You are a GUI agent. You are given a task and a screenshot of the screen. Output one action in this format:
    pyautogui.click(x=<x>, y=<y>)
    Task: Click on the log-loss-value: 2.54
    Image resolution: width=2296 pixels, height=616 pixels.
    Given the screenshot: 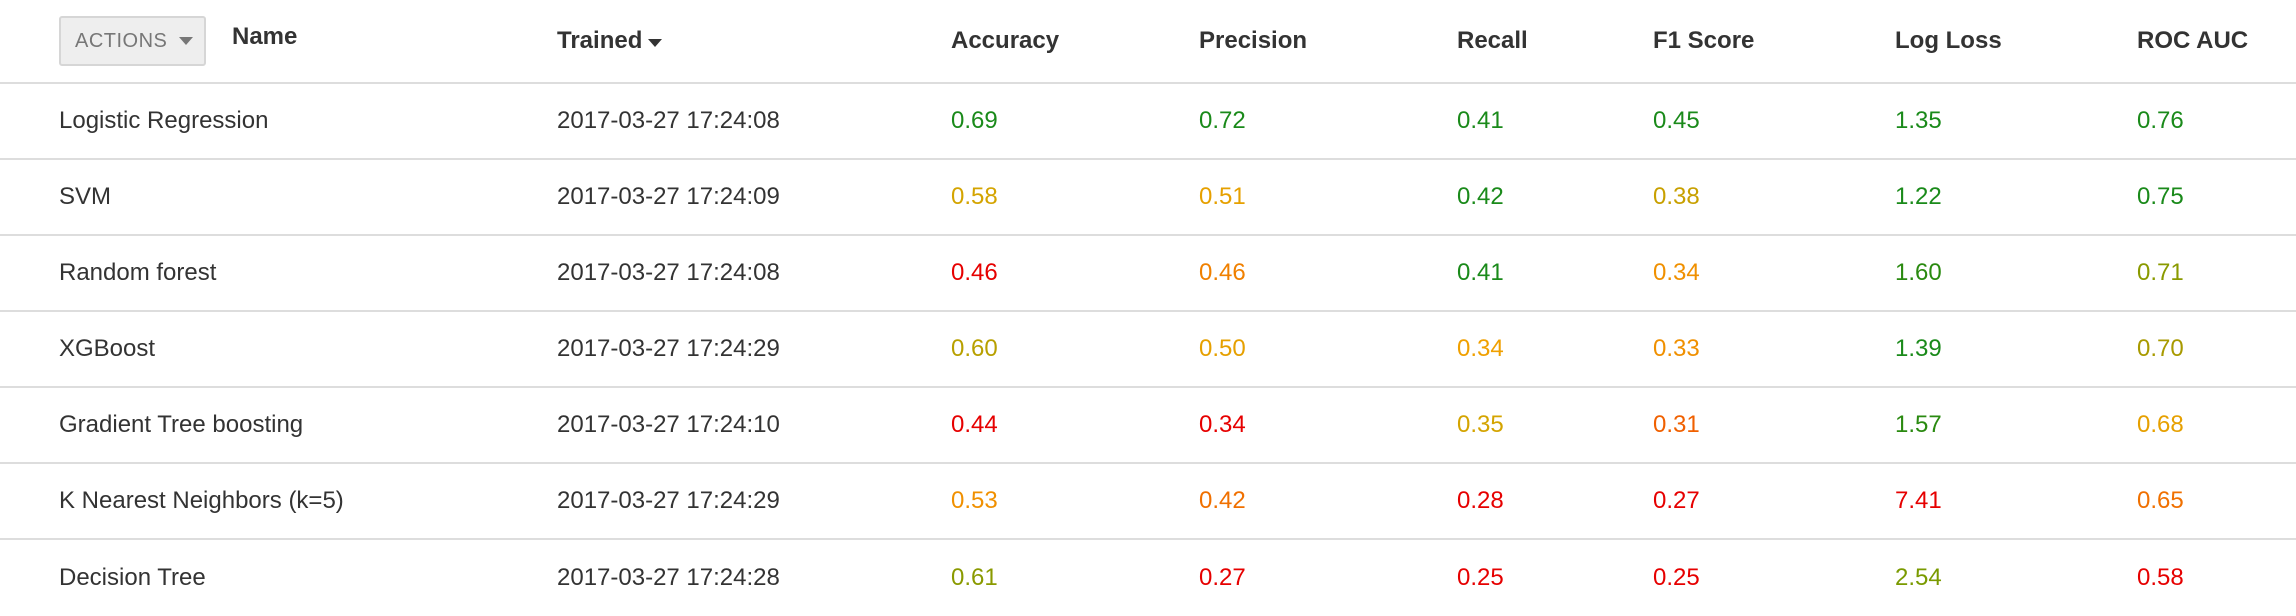 What is the action you would take?
    pyautogui.click(x=1918, y=577)
    